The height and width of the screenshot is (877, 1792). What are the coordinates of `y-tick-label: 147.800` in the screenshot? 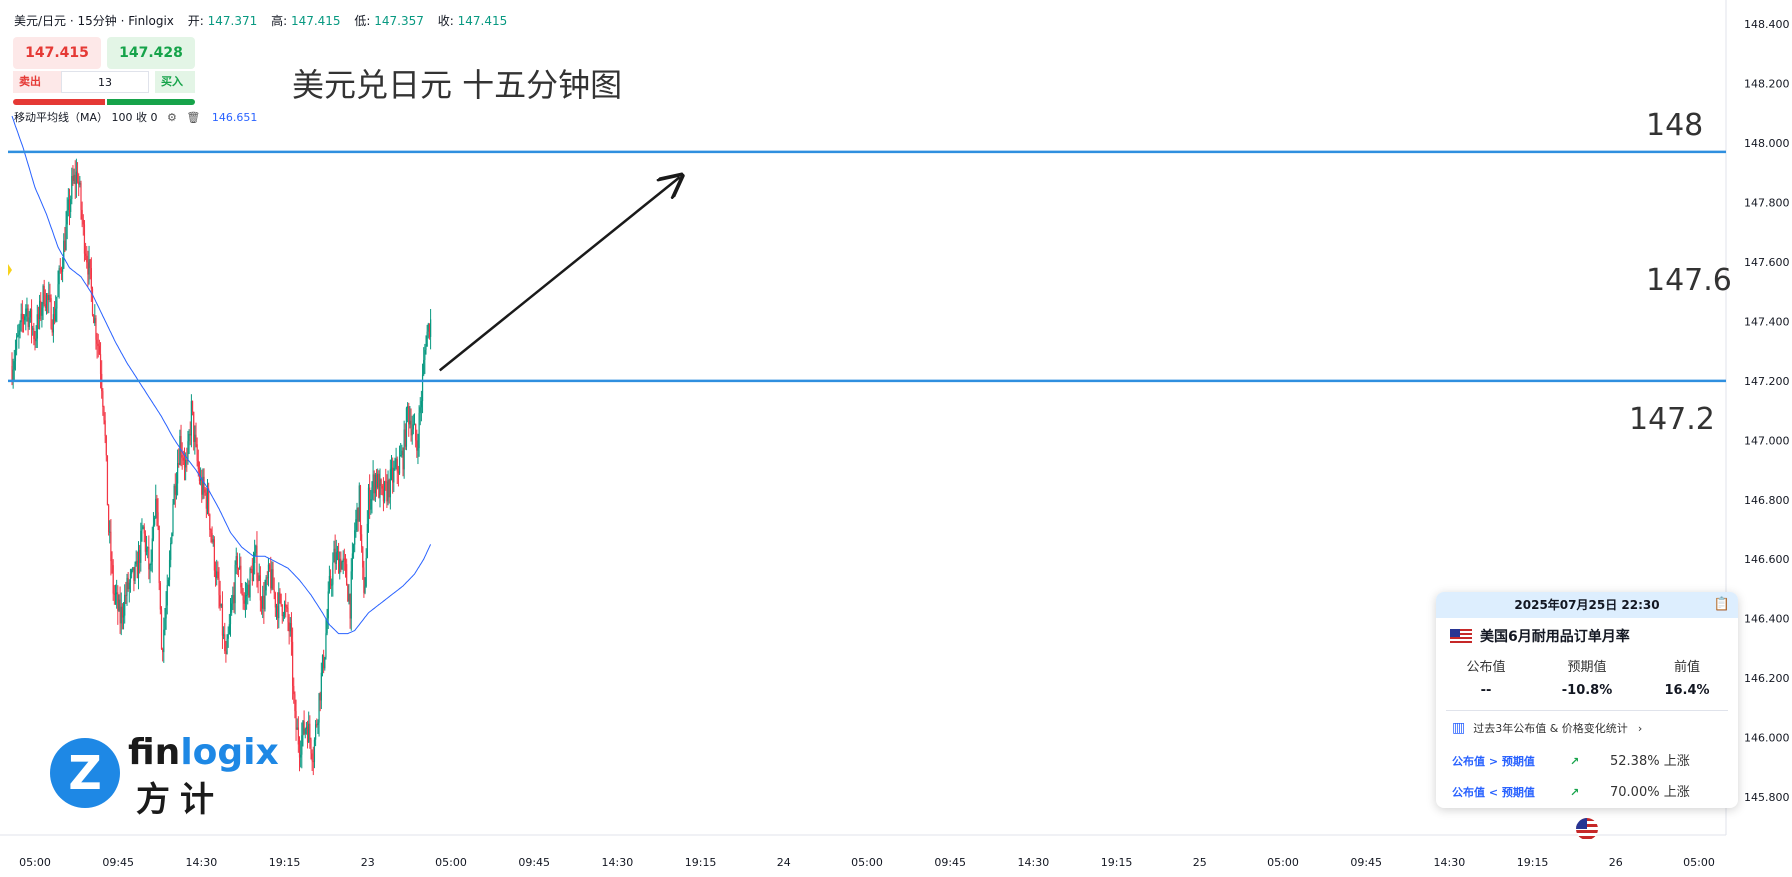 It's located at (1767, 202).